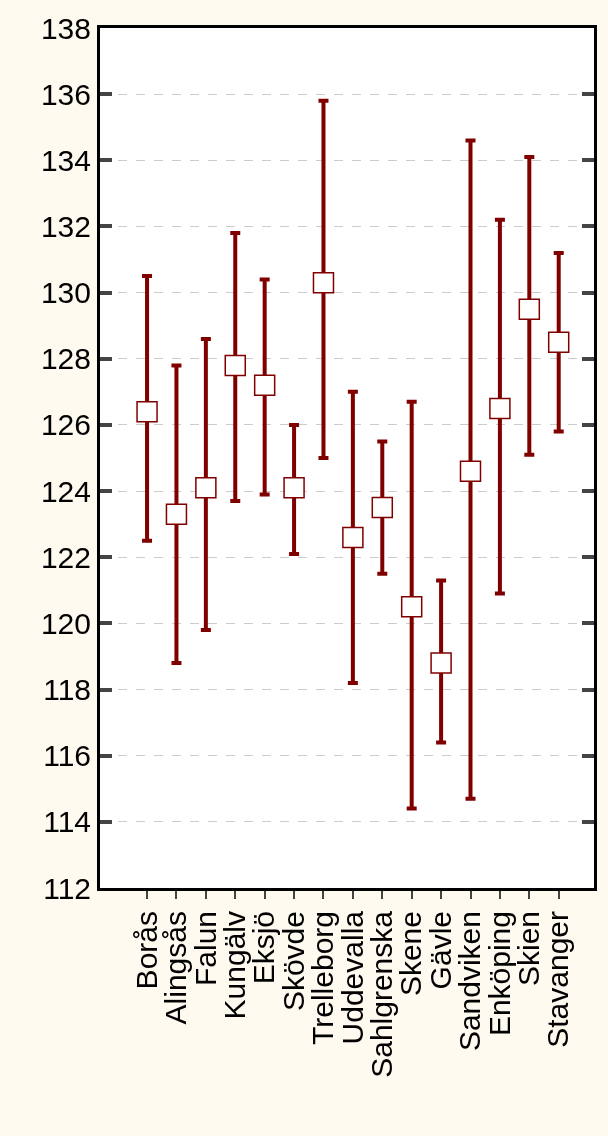  I want to click on x-tick-label: Kungälv, so click(235, 965).